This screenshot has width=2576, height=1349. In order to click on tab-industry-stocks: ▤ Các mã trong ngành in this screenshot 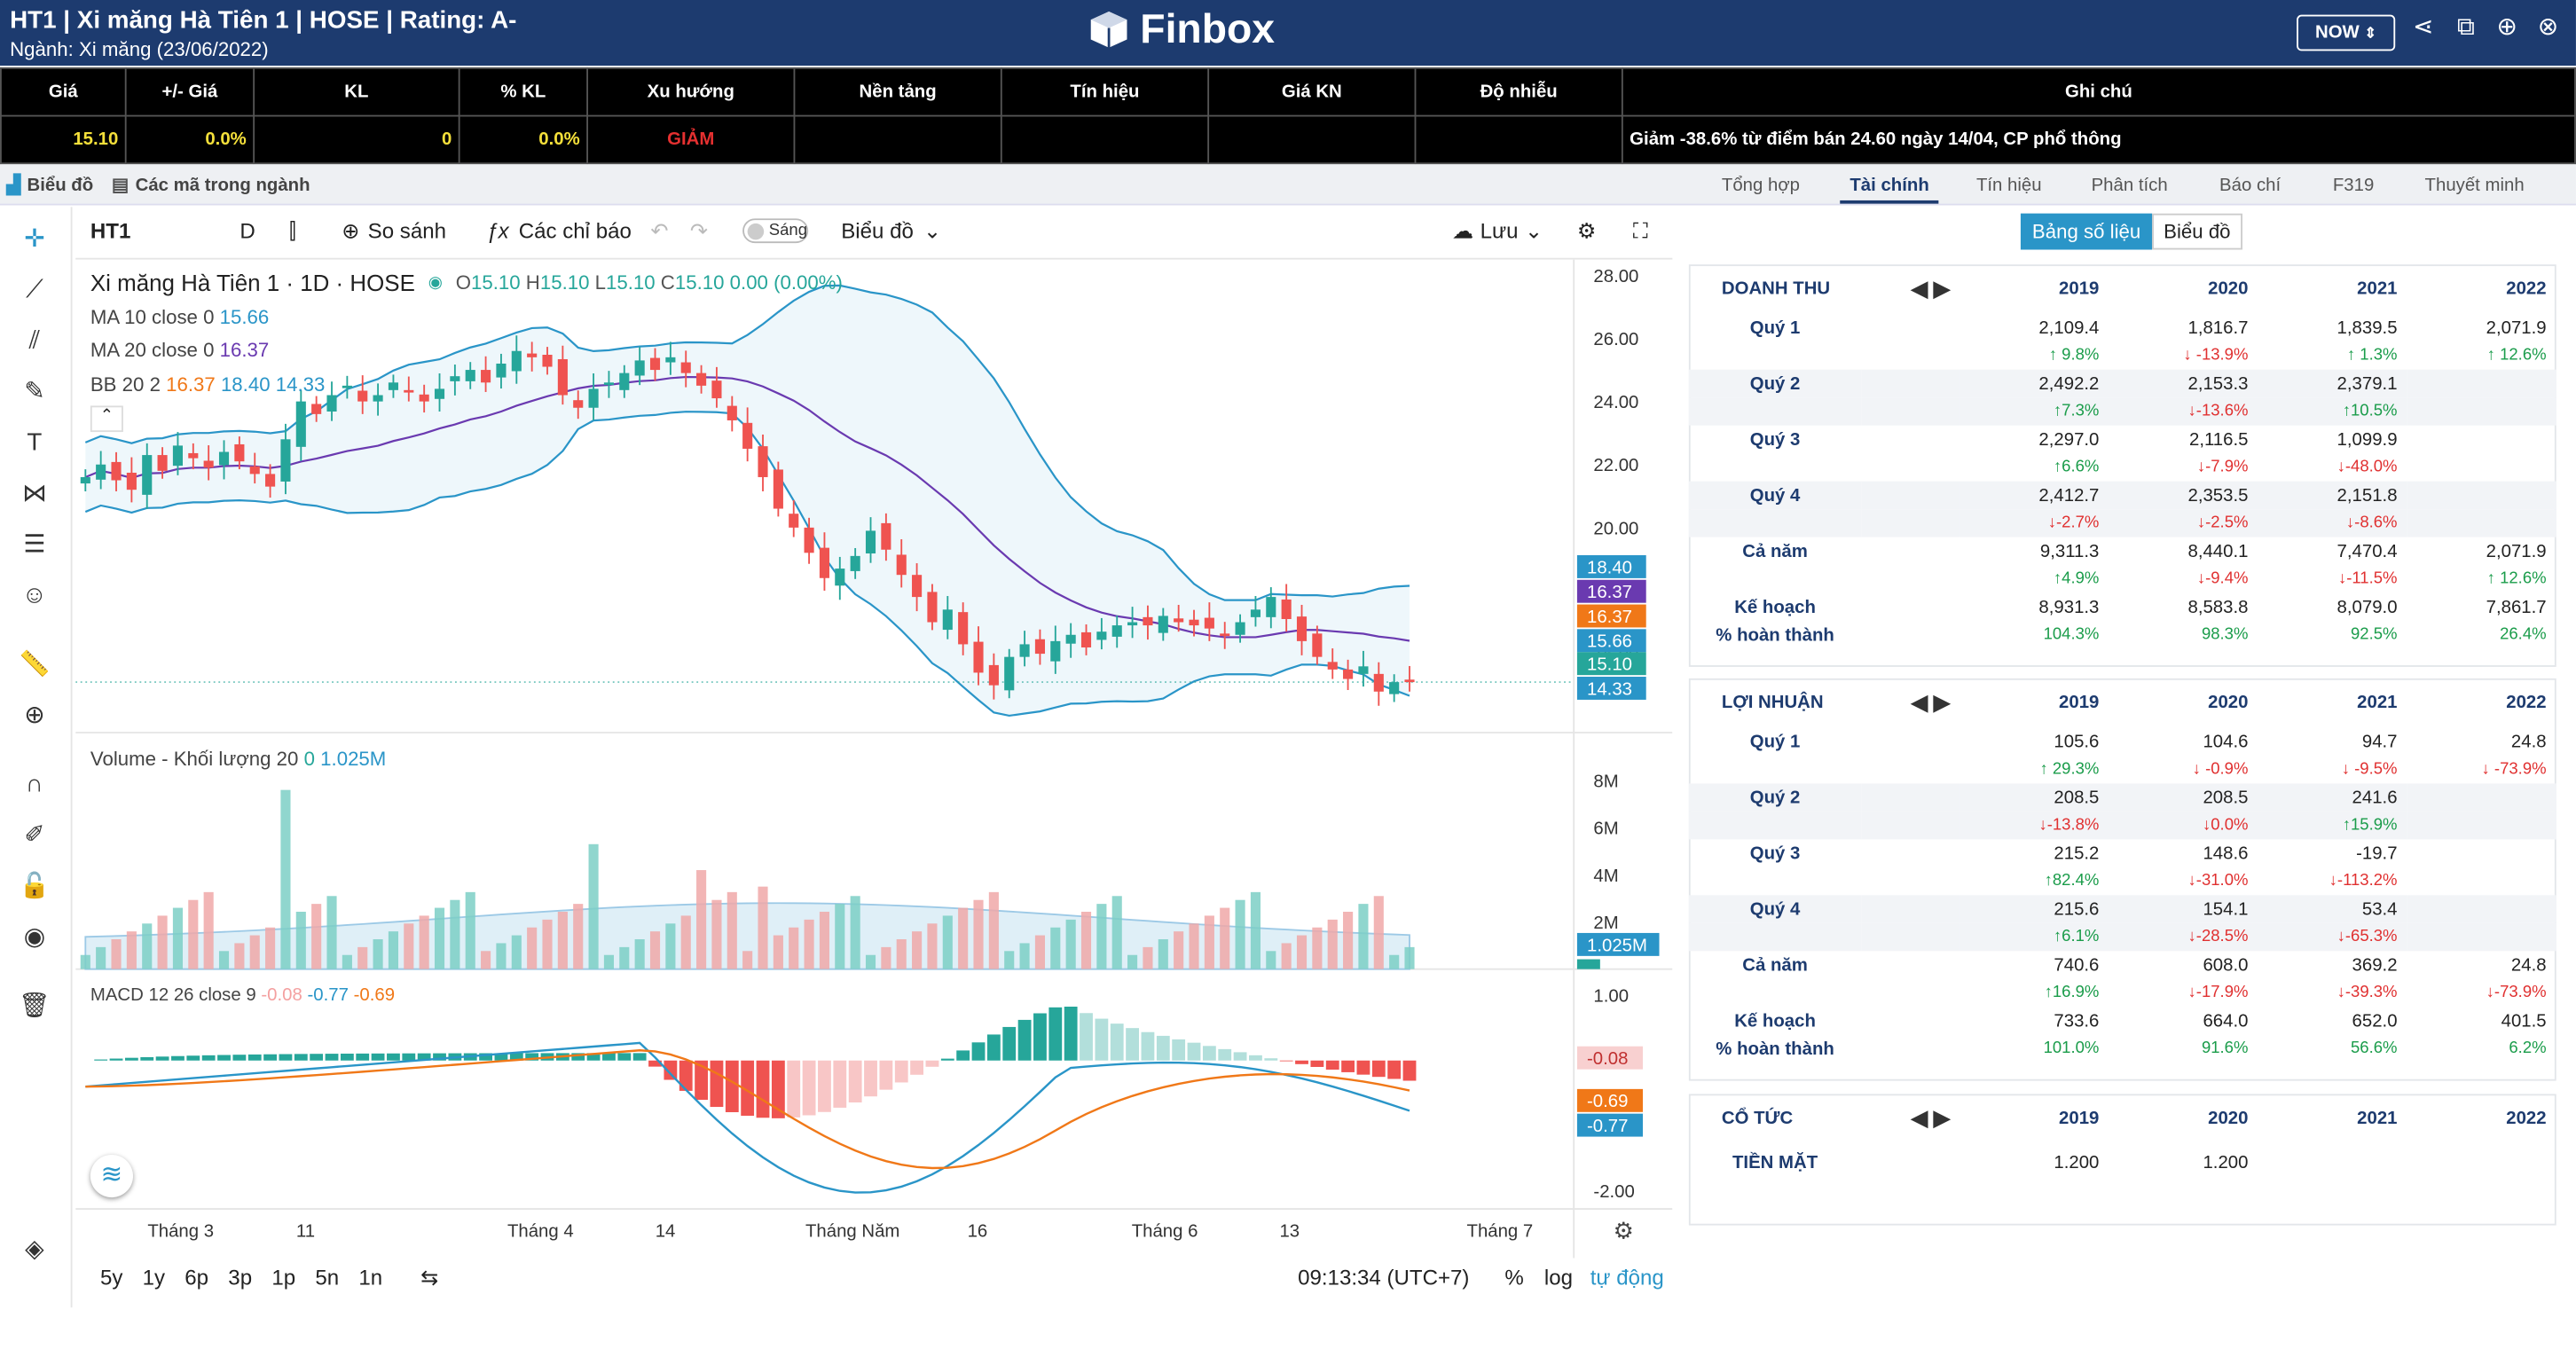, I will do `click(210, 185)`.